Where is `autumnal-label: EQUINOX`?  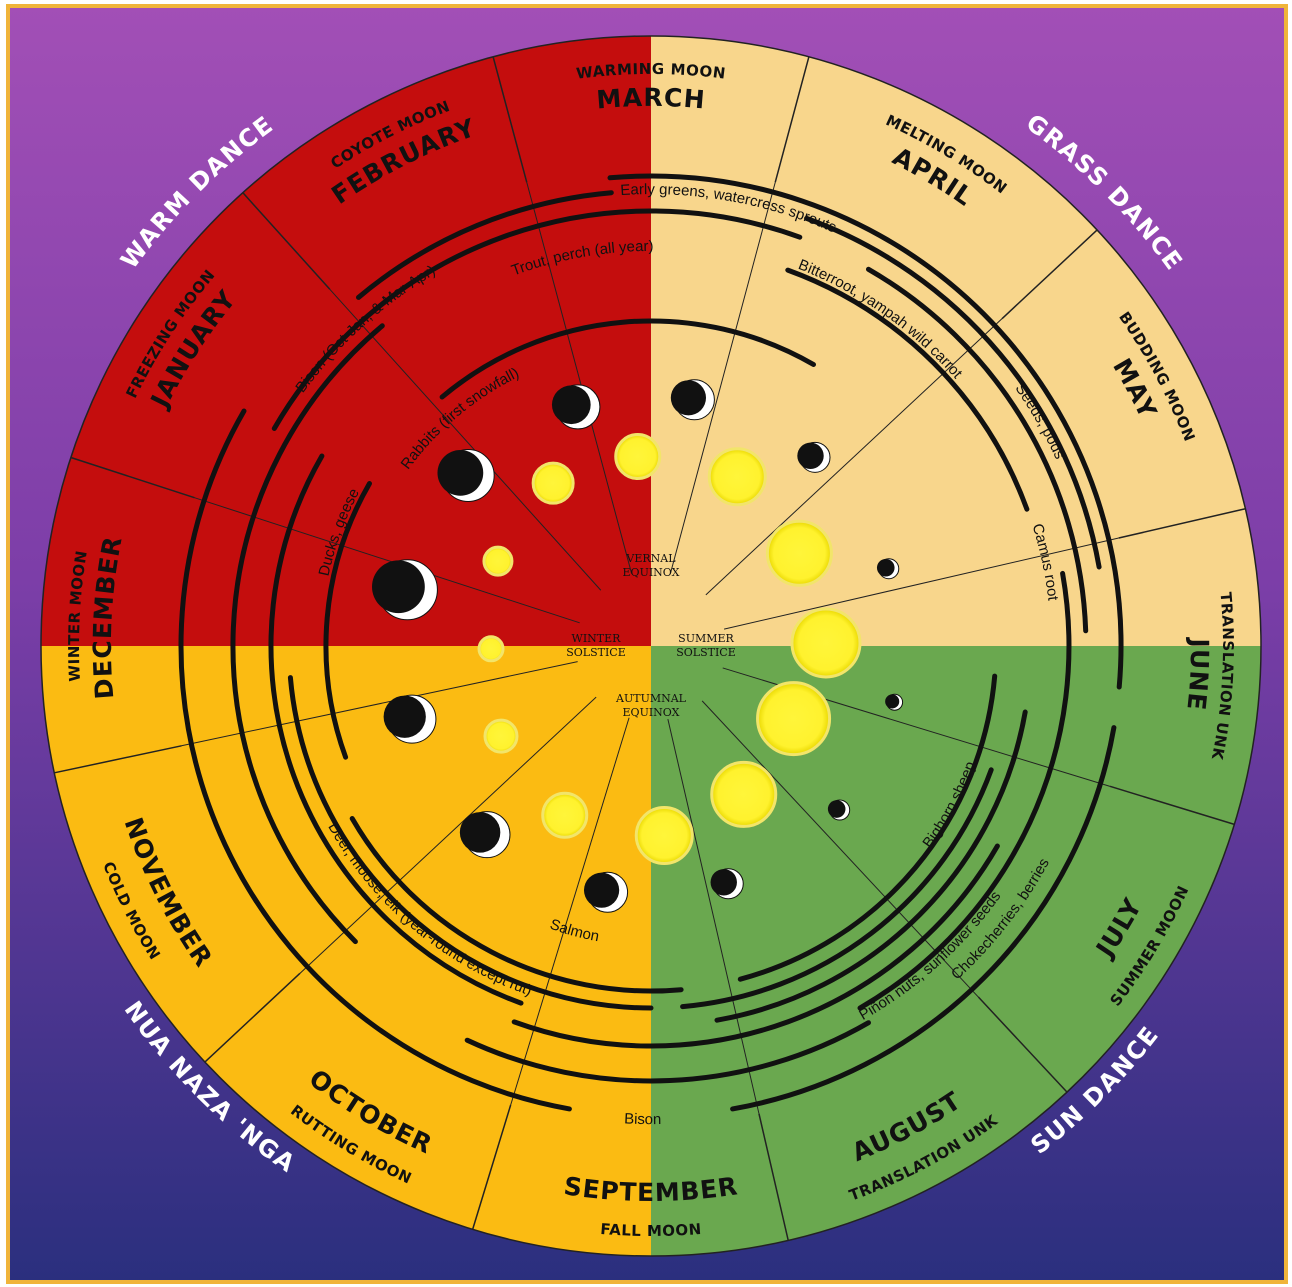 autumnal-label: EQUINOX is located at coordinates (651, 712).